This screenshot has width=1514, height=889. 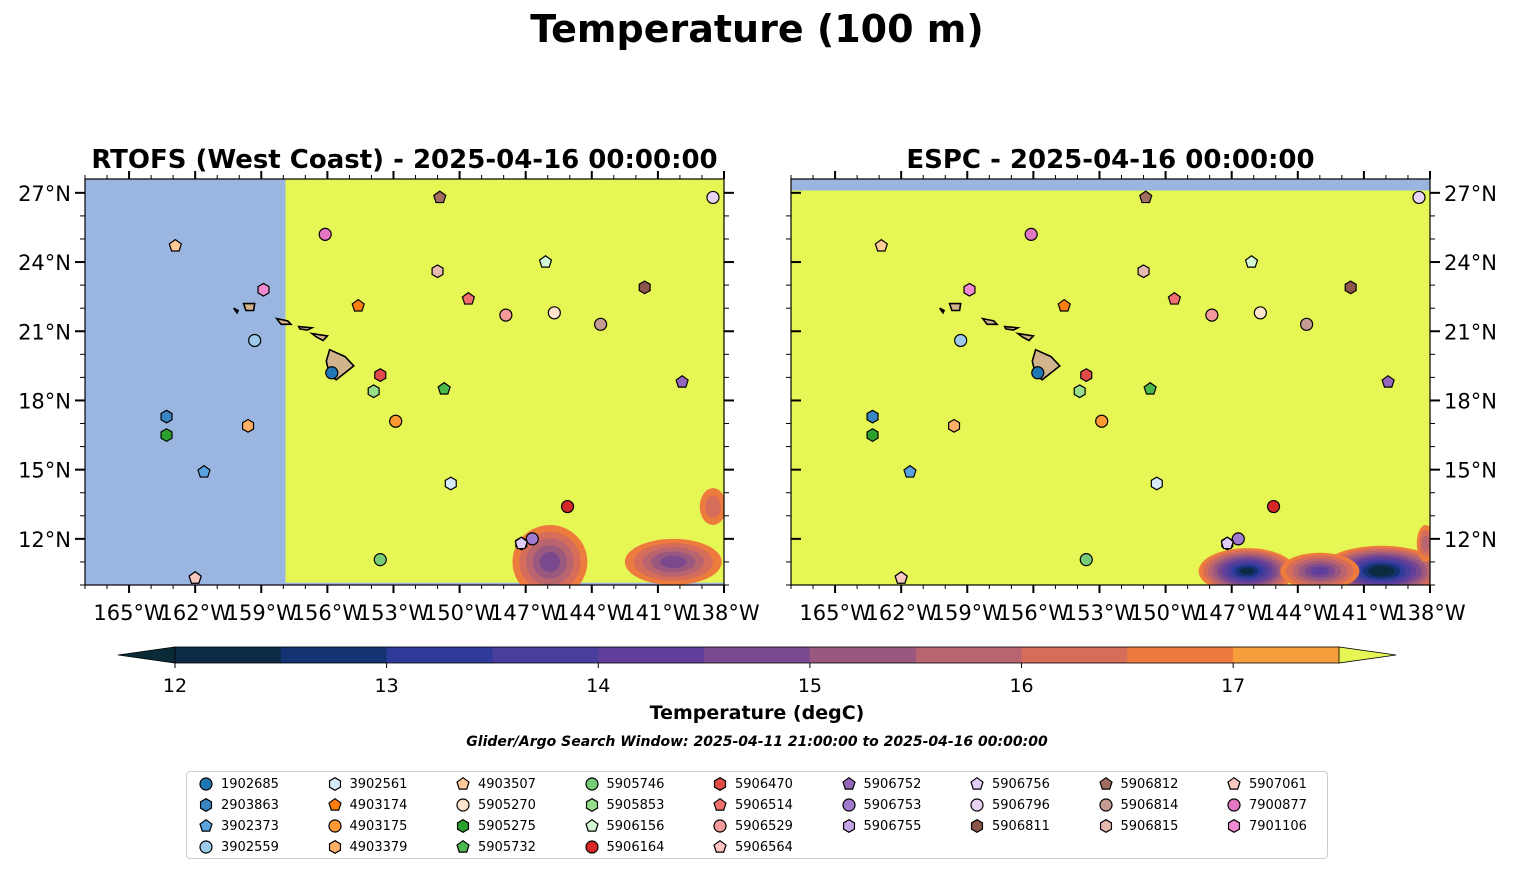 I want to click on legend-item-3902561: 3902561, so click(x=368, y=784).